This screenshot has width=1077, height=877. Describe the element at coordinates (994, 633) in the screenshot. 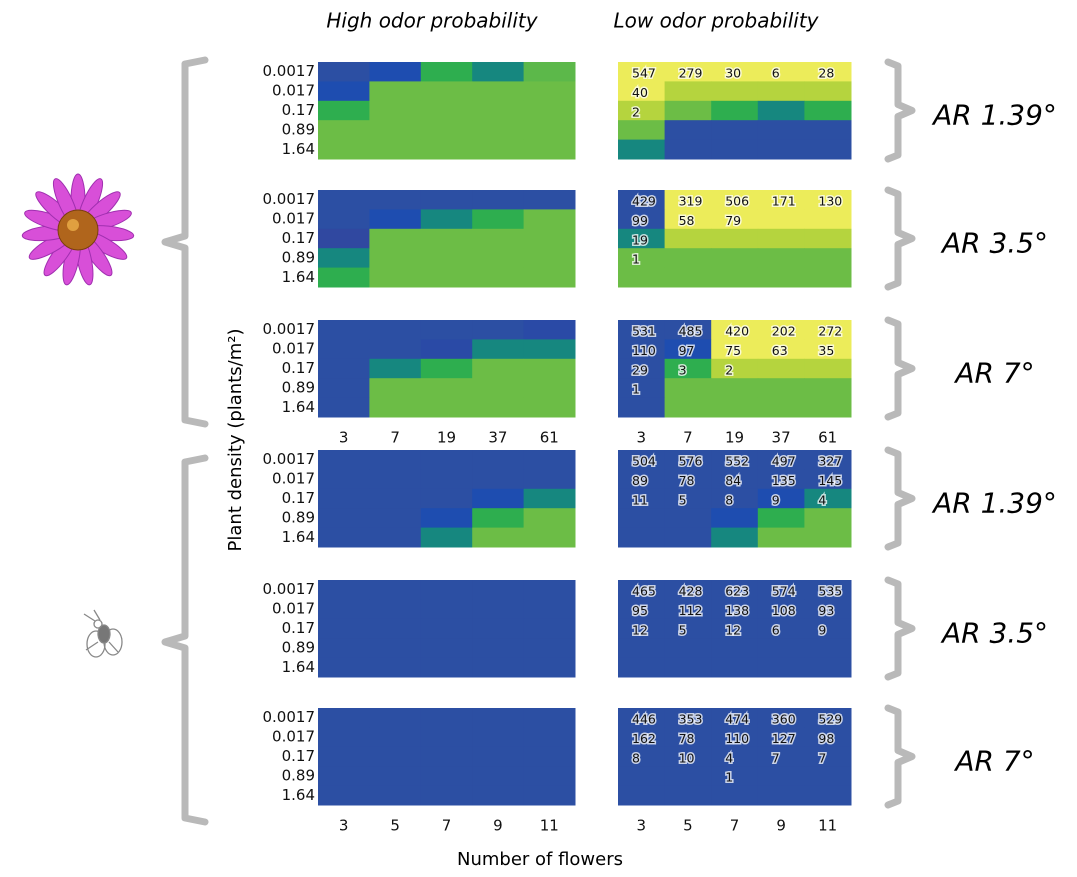

I see `annotation: AR 3.5°` at that location.